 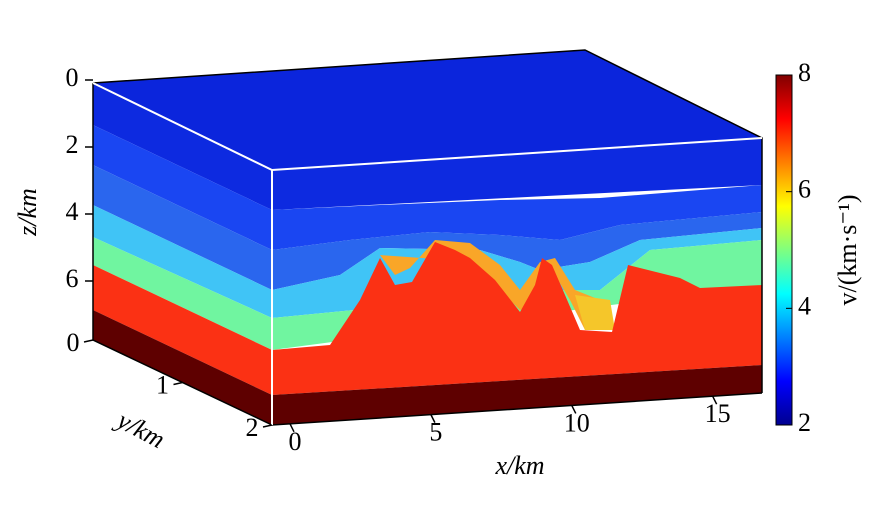 I want to click on y-tick-label: 2, so click(x=252, y=427).